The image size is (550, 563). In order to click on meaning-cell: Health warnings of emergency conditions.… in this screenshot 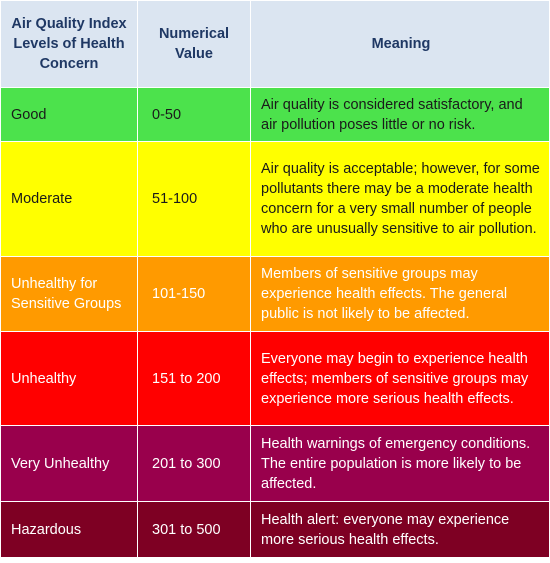, I will do `click(400, 463)`.